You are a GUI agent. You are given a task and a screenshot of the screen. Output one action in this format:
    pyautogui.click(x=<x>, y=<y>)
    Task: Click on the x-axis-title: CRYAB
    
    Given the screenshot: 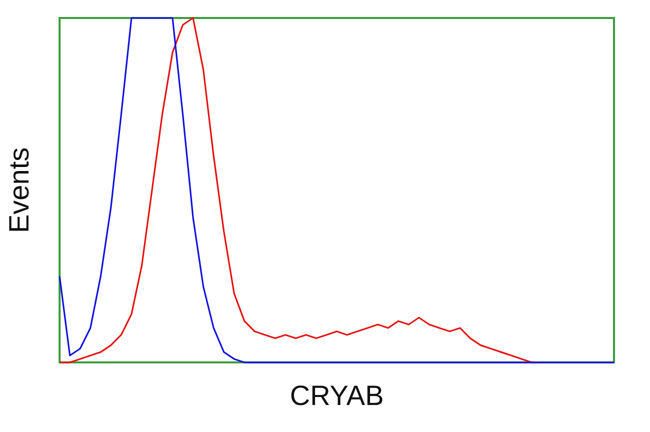 What is the action you would take?
    pyautogui.click(x=337, y=395)
    